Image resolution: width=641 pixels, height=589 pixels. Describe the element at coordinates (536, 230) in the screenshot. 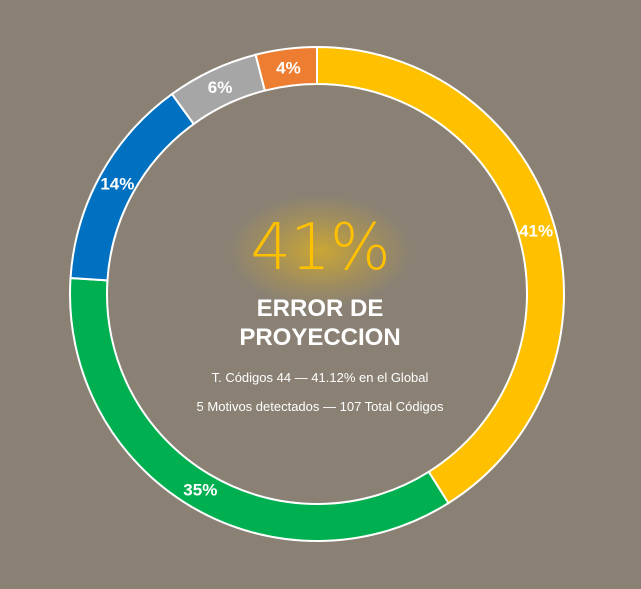

I see `donut-slice-label-1: 41%` at that location.